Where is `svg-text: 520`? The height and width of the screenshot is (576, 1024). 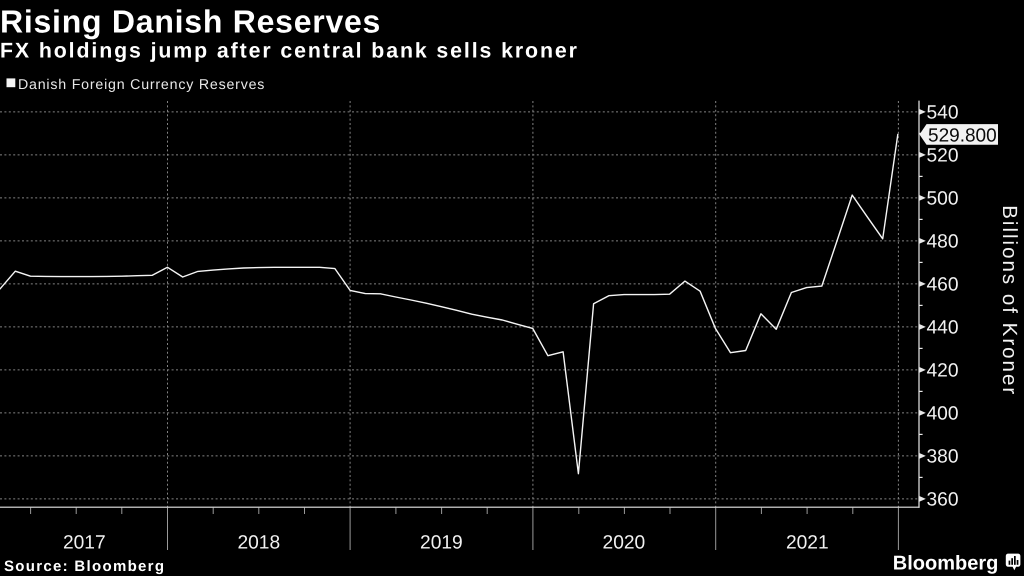
svg-text: 520 is located at coordinates (943, 156).